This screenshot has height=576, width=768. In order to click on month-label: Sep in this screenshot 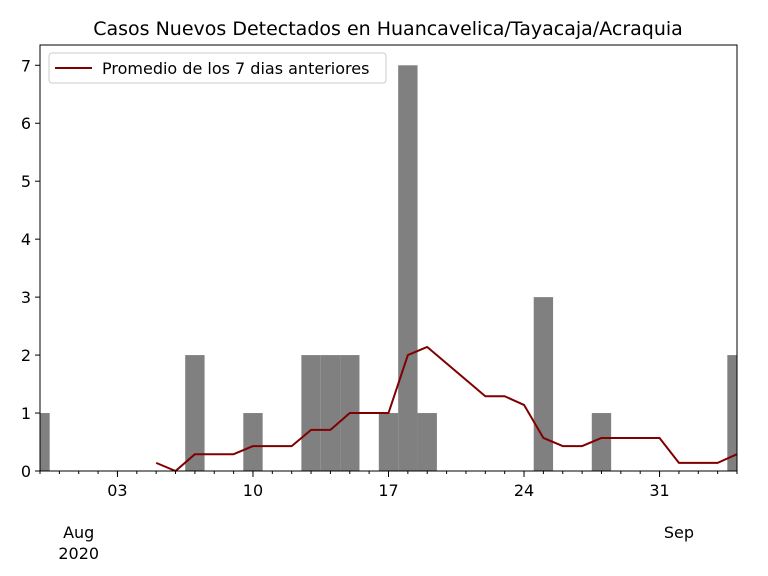, I will do `click(679, 532)`.